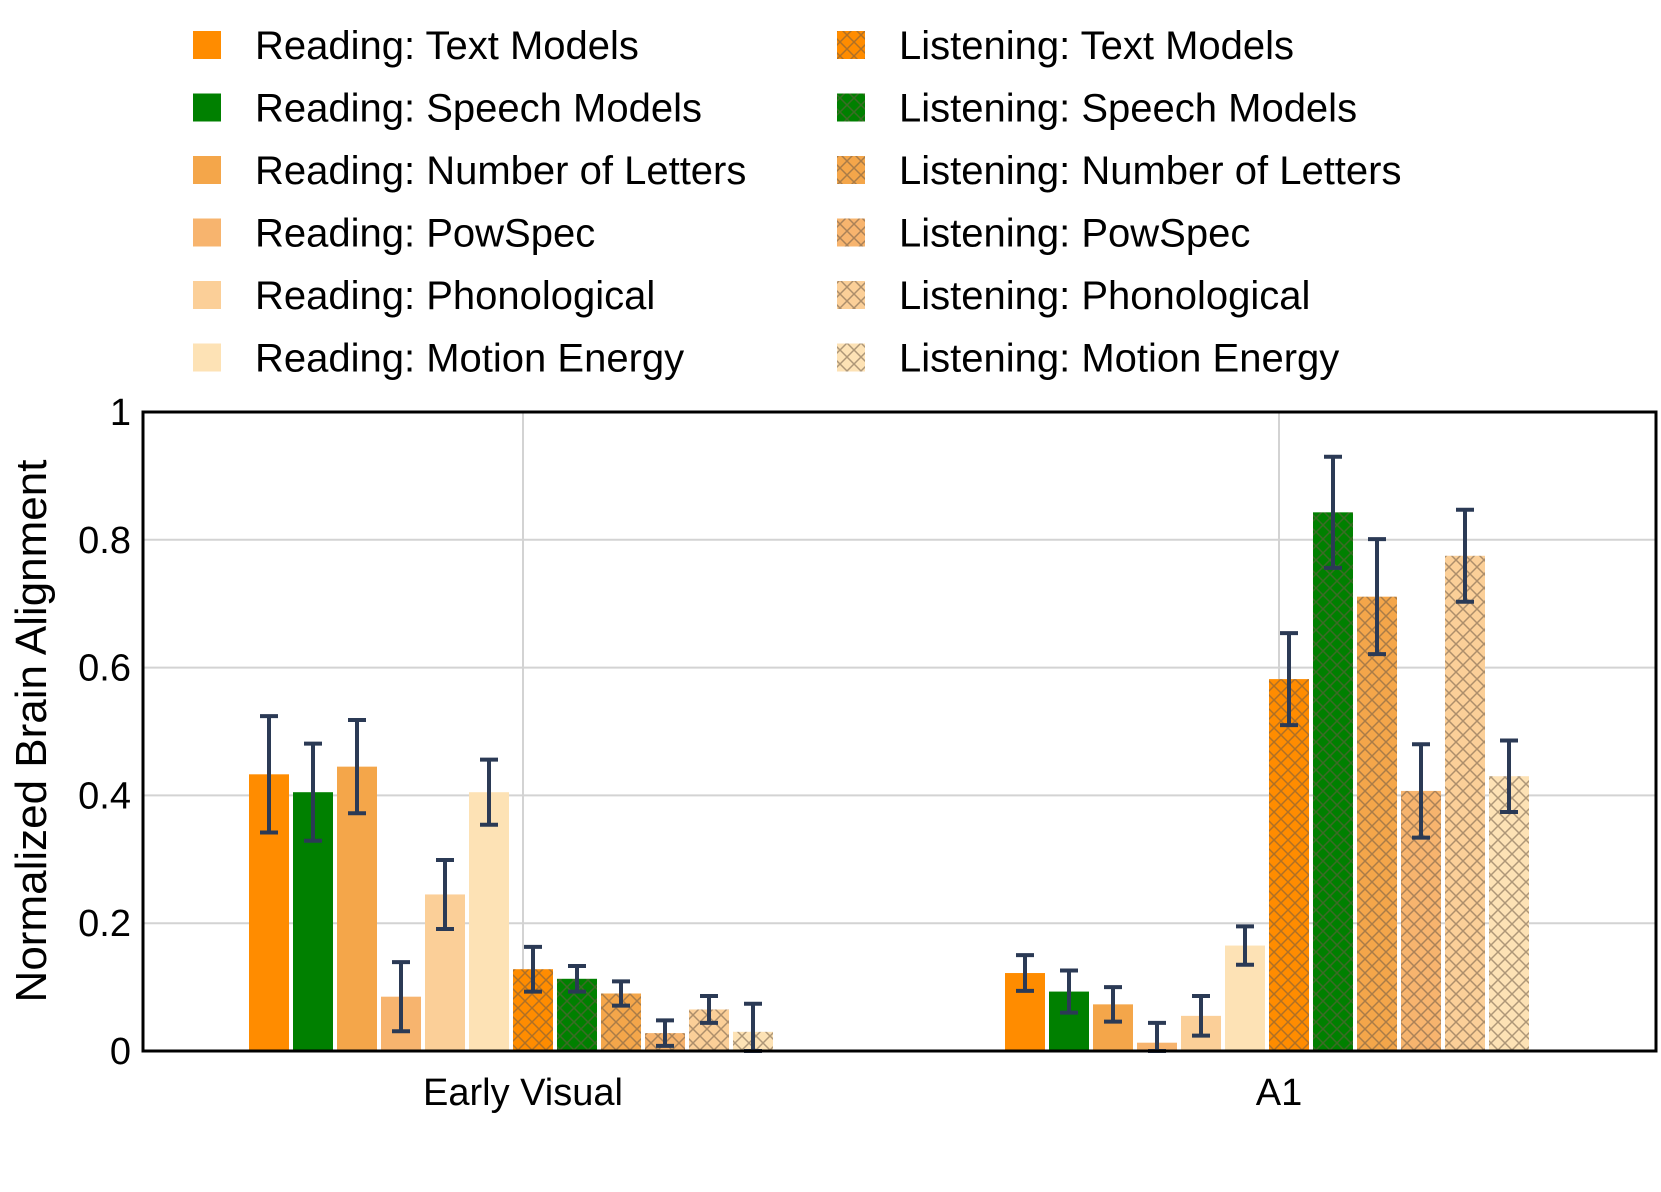 The image size is (1661, 1192). I want to click on error-bar-listening-motion-energy-a1, so click(1509, 776).